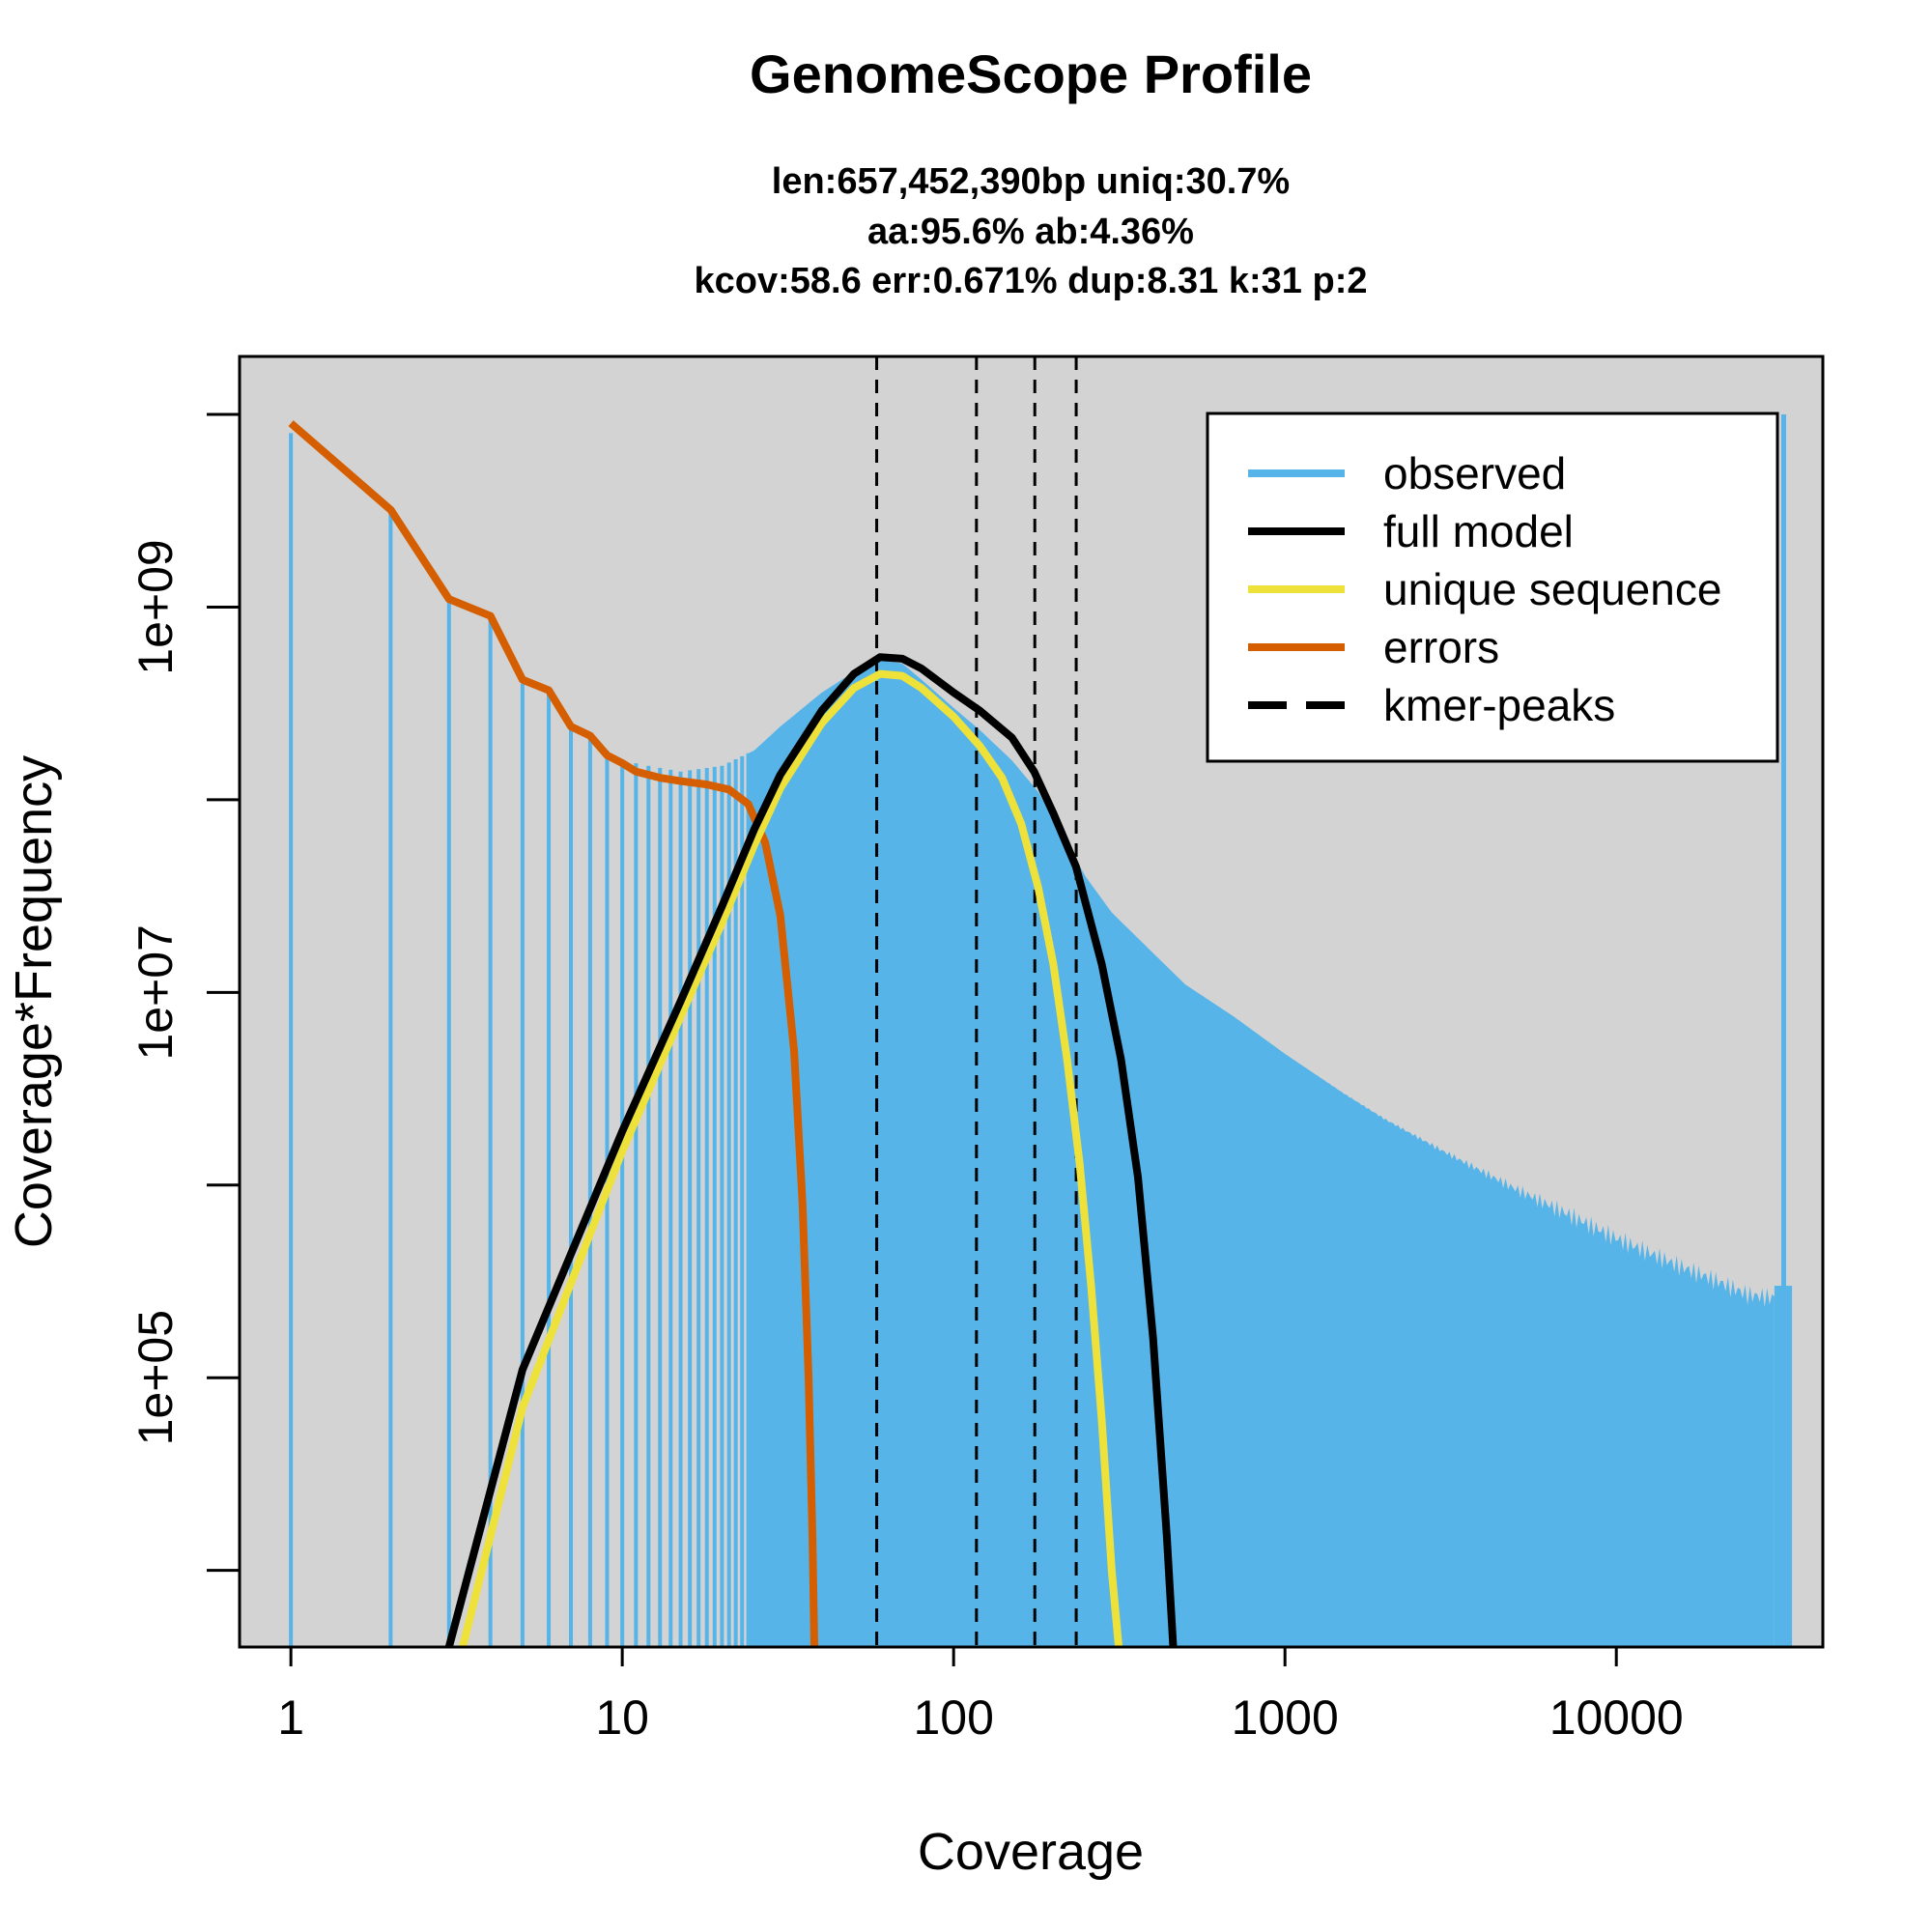 This screenshot has width=1932, height=1932. Describe the element at coordinates (155, 1377) in the screenshot. I see `y-tick-label: 1e+05` at that location.